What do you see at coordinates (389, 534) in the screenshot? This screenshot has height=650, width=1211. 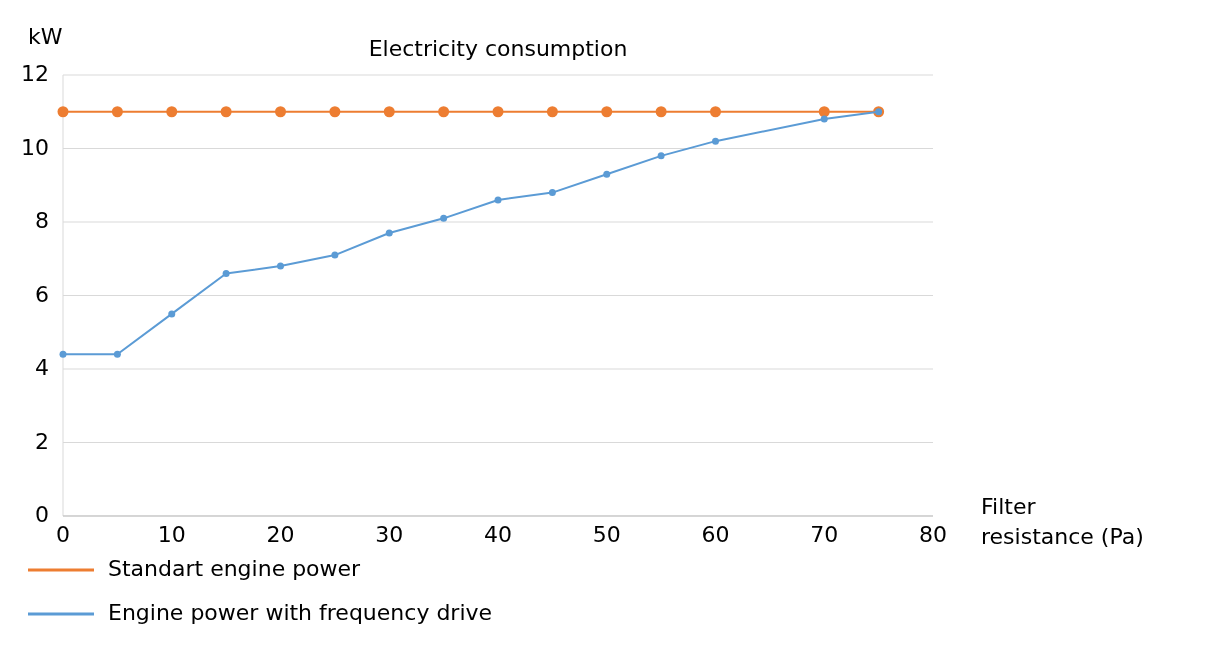 I see `x-tick-label: 30` at bounding box center [389, 534].